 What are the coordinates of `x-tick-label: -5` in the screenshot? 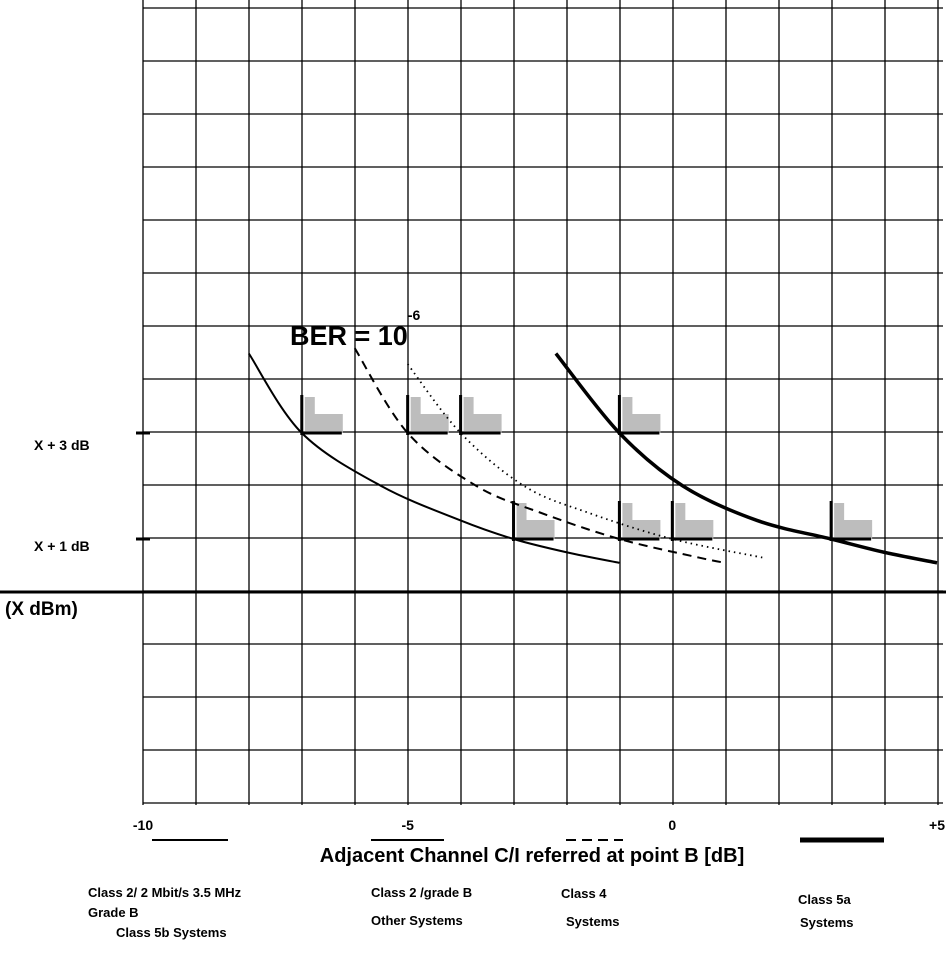 It's located at (407, 825).